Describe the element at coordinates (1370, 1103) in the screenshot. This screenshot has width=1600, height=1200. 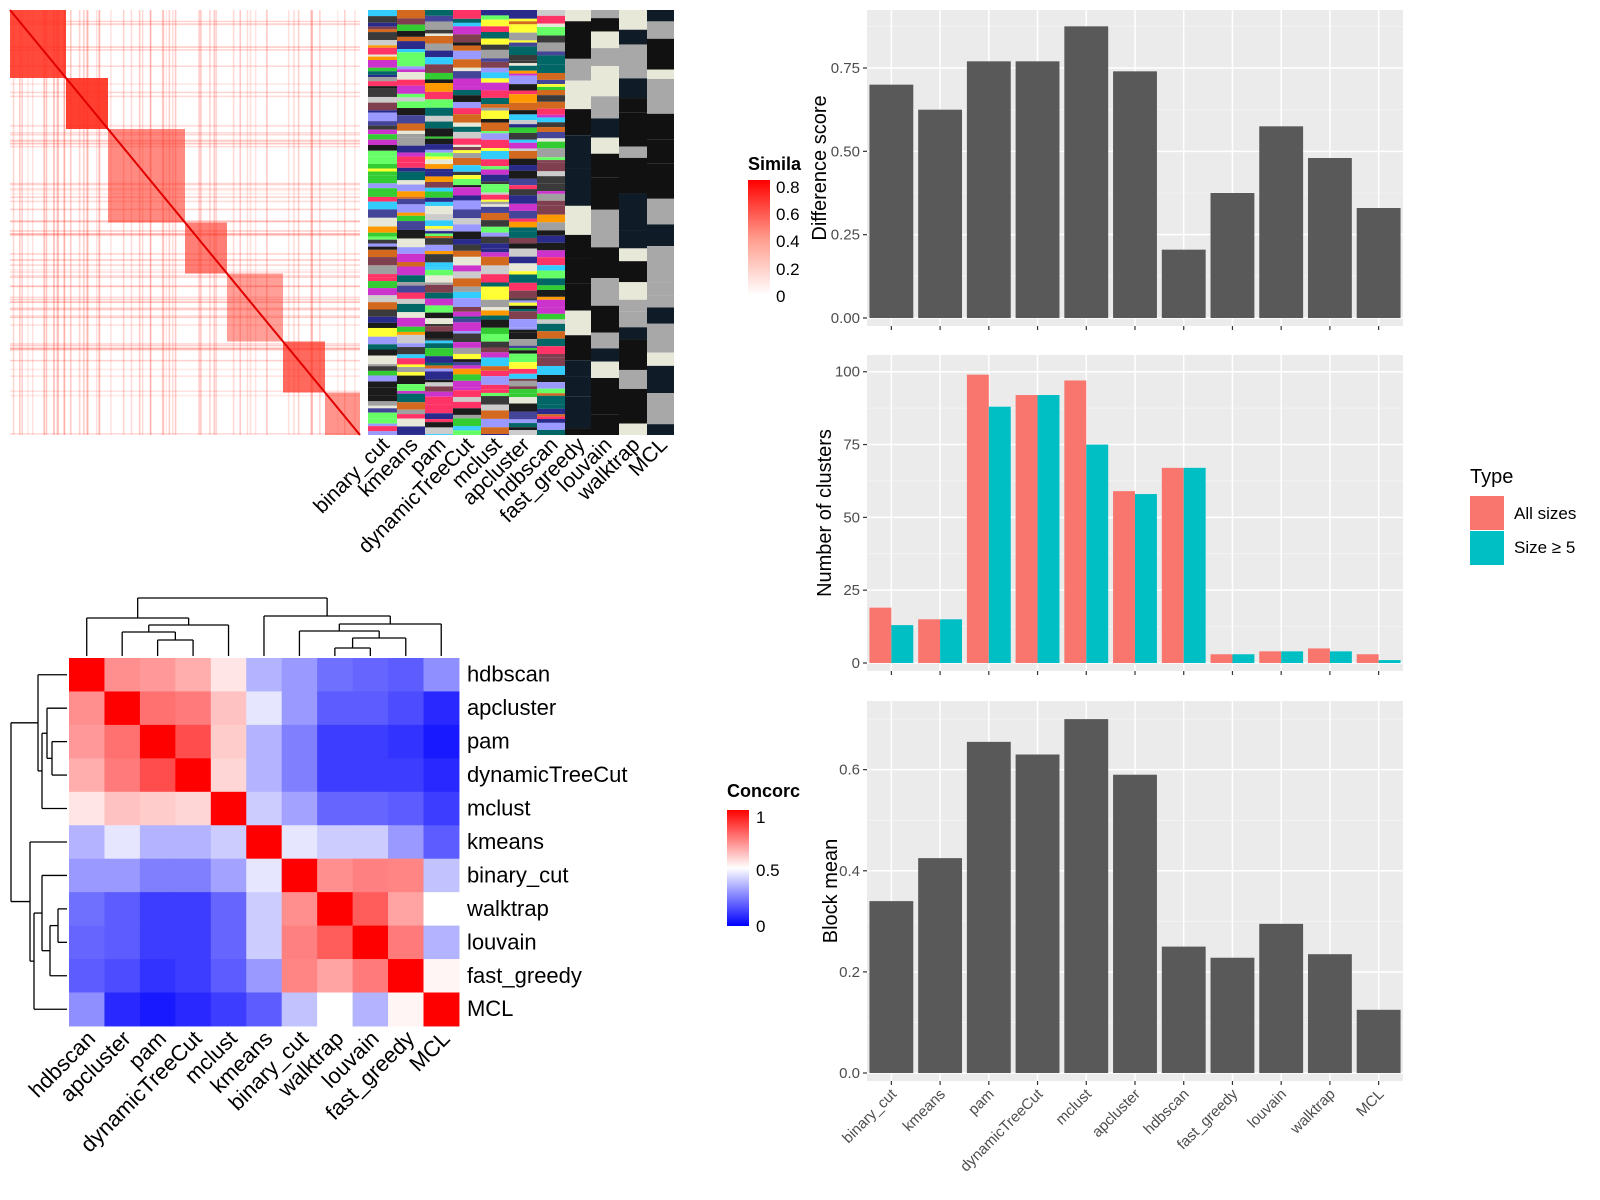
I see `x-tick-label: MCL` at that location.